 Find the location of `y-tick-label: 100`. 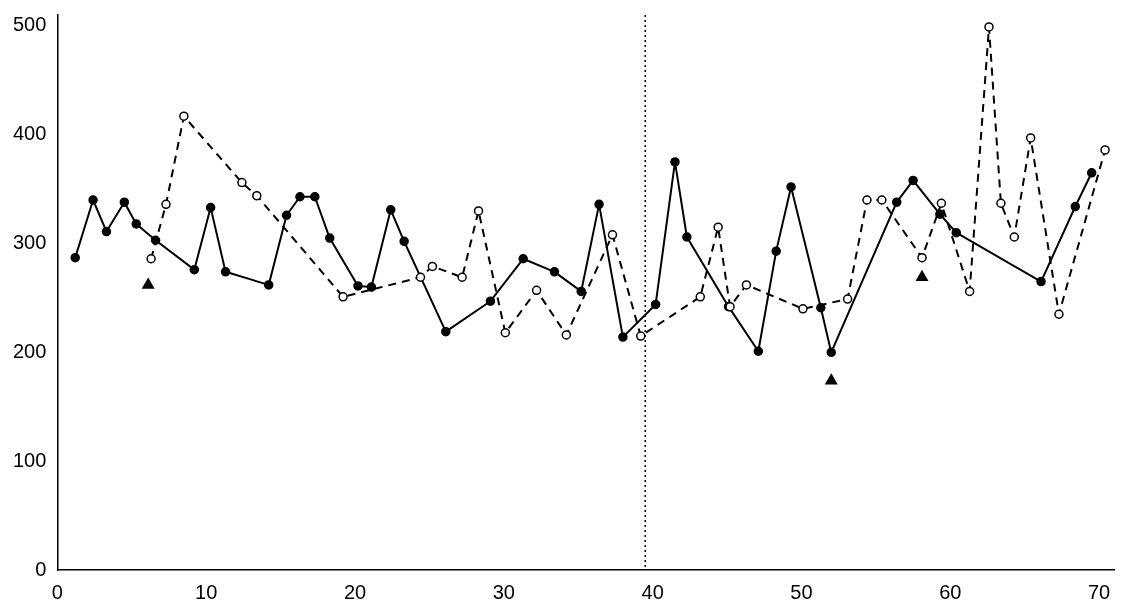

y-tick-label: 100 is located at coordinates (29, 459).